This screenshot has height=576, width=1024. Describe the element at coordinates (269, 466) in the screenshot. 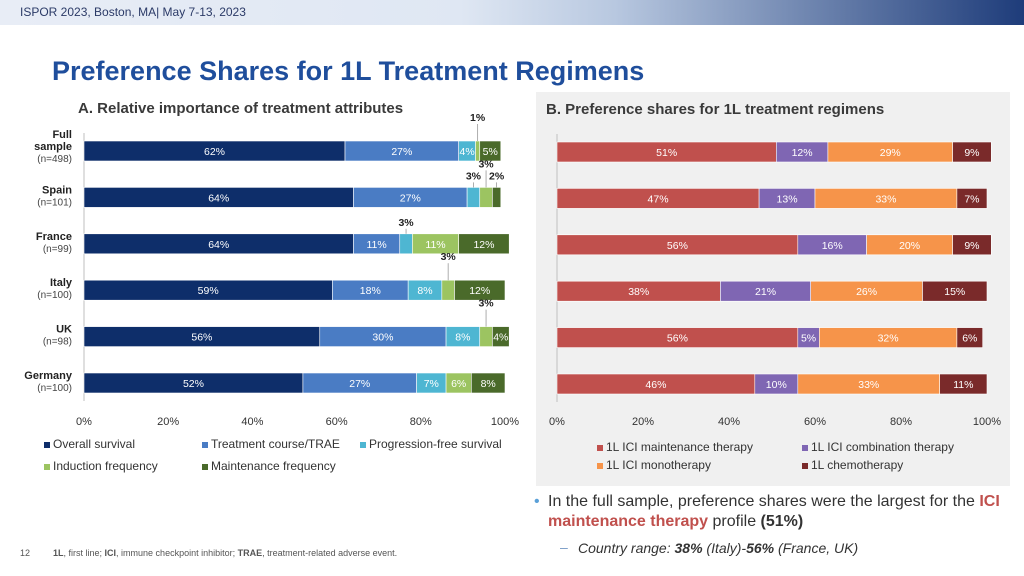

I see `legend-item-maintenance-frequency: Maintenance frequency` at that location.